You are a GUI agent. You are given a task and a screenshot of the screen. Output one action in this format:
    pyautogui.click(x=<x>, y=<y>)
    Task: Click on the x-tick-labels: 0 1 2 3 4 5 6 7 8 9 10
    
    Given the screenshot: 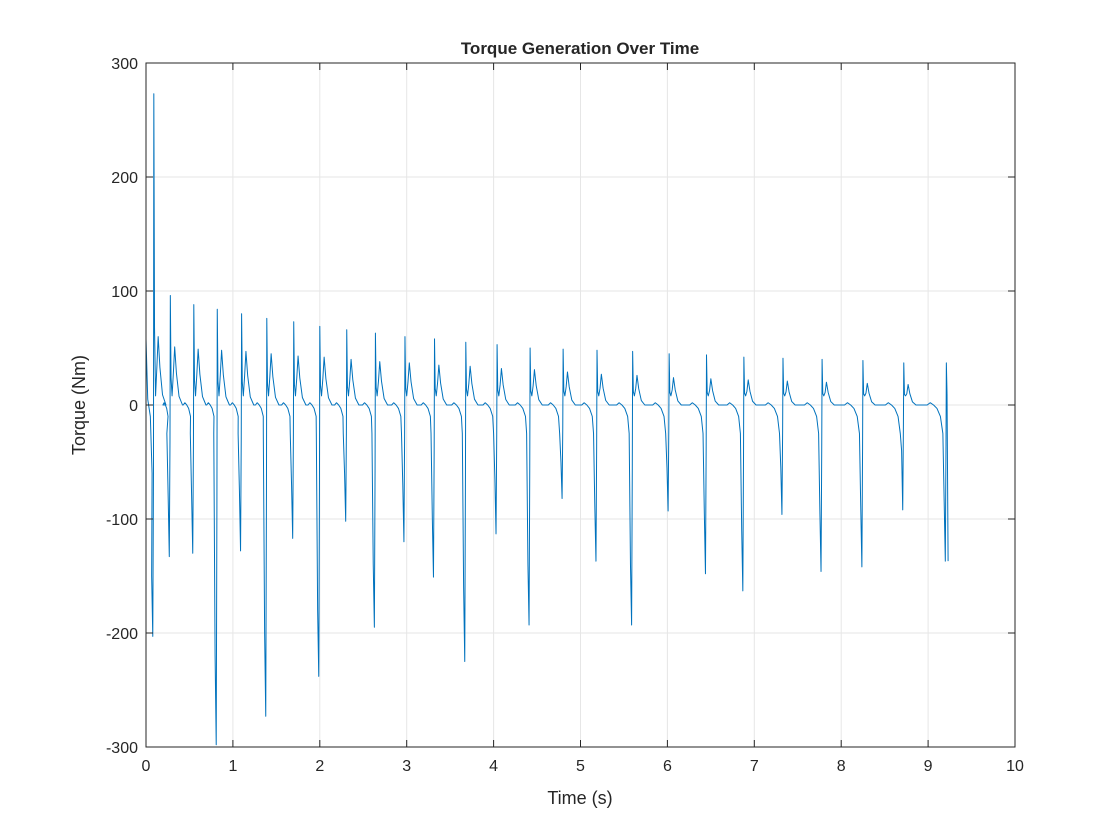 What is the action you would take?
    pyautogui.click(x=583, y=766)
    